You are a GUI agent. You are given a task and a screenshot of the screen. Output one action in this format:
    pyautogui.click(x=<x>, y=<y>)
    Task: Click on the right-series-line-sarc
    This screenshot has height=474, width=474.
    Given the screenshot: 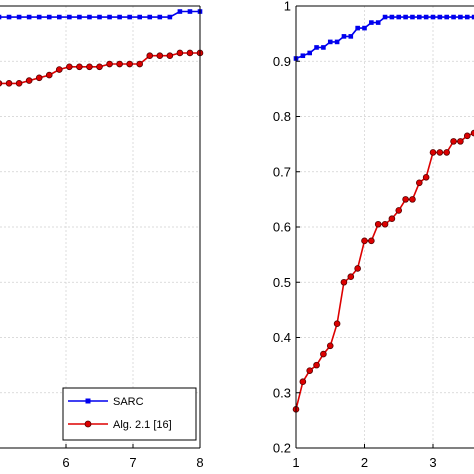 What is the action you would take?
    pyautogui.click(x=384, y=38)
    